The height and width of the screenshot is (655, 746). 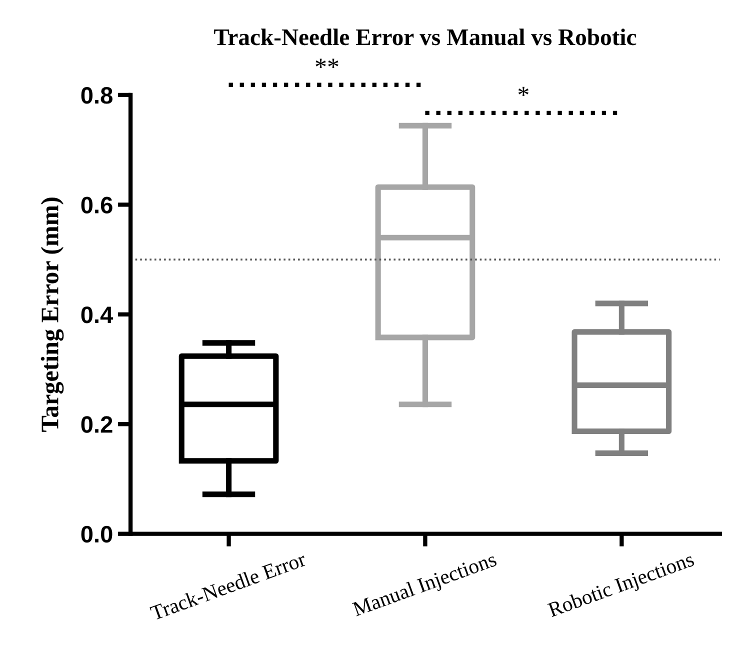 I want to click on y-tick-label: 0.0, so click(x=96, y=534).